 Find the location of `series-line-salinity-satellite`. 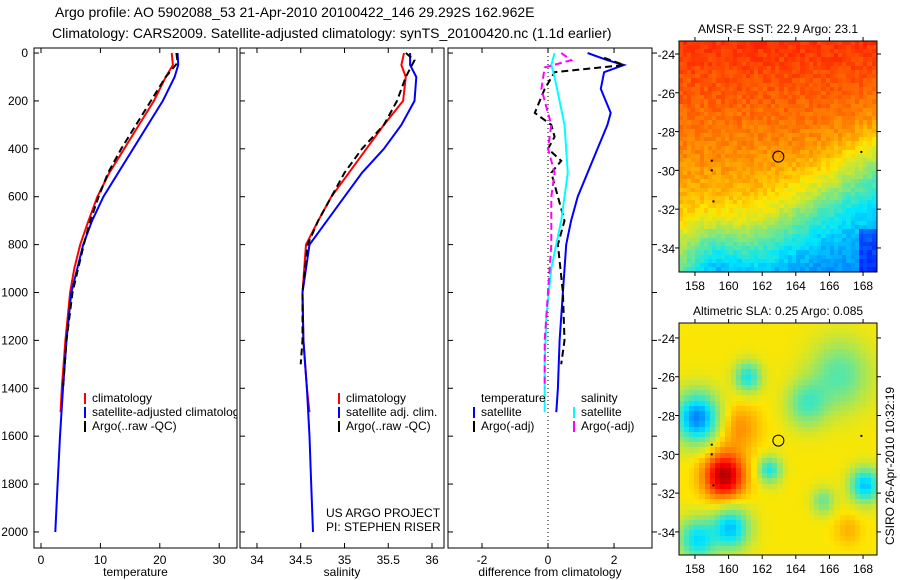

series-line-salinity-satellite is located at coordinates (556, 232).